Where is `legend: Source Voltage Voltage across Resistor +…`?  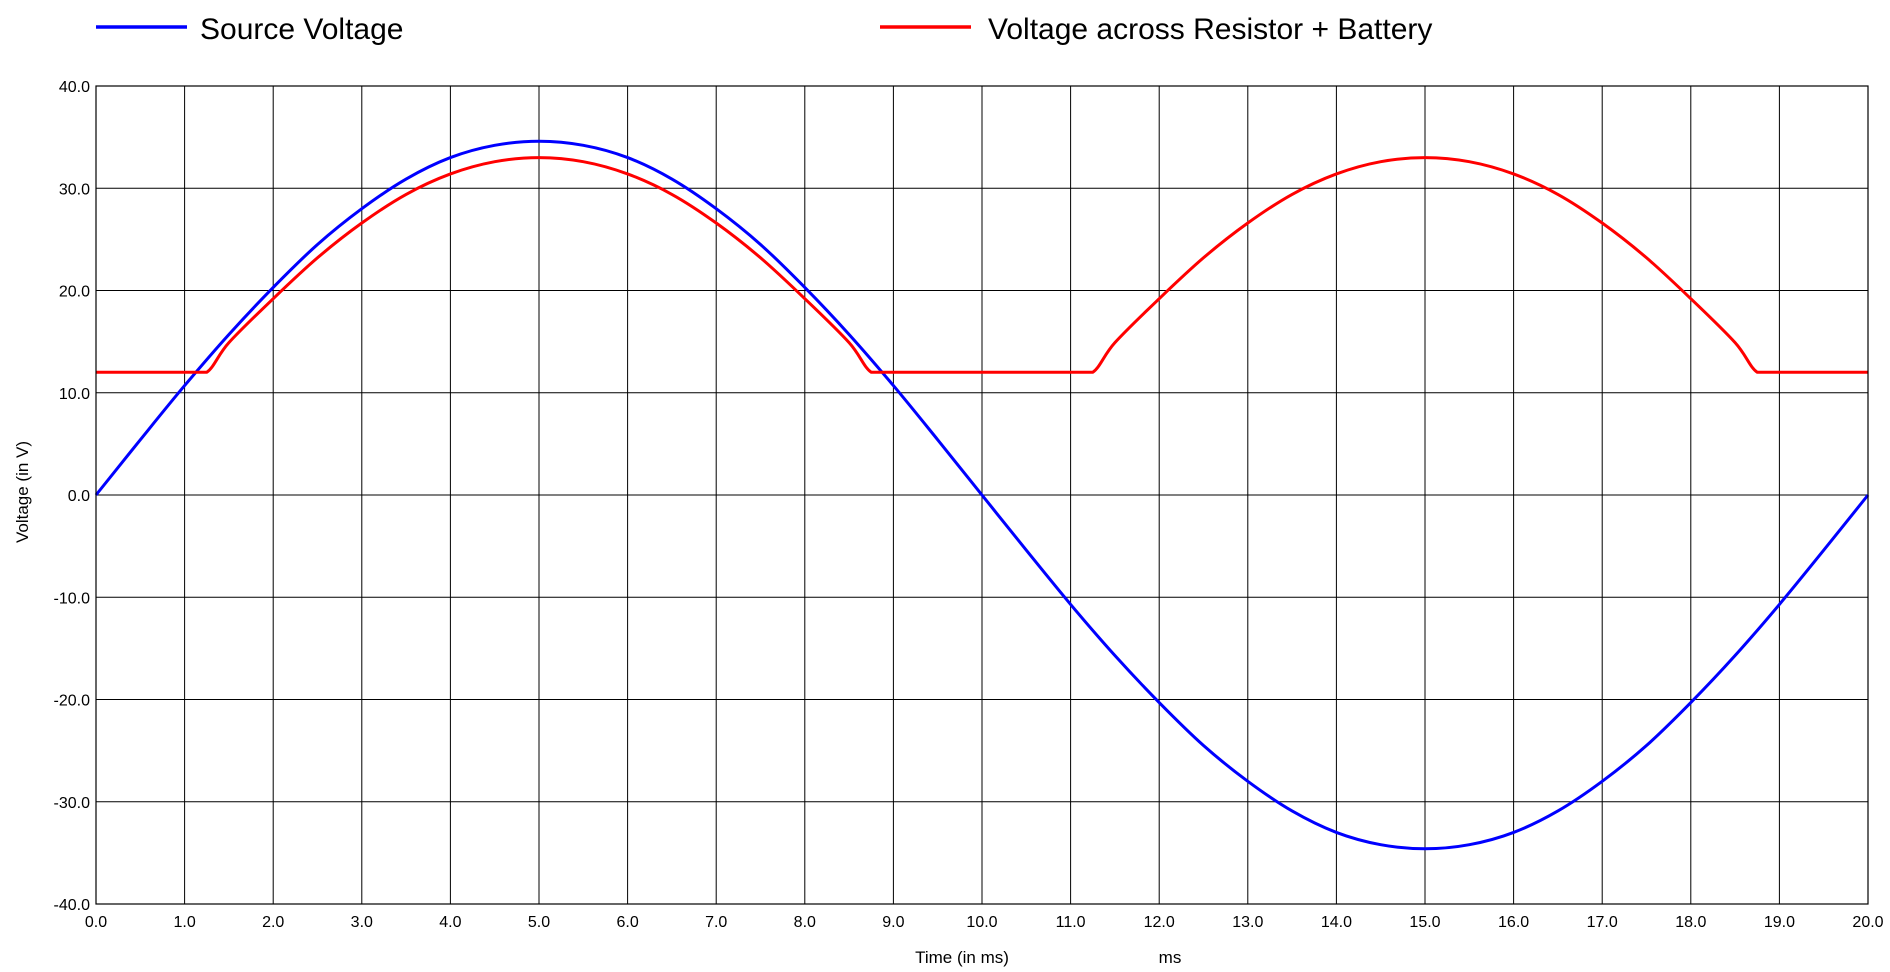
legend: Source Voltage Voltage across Resistor +… is located at coordinates (764, 29).